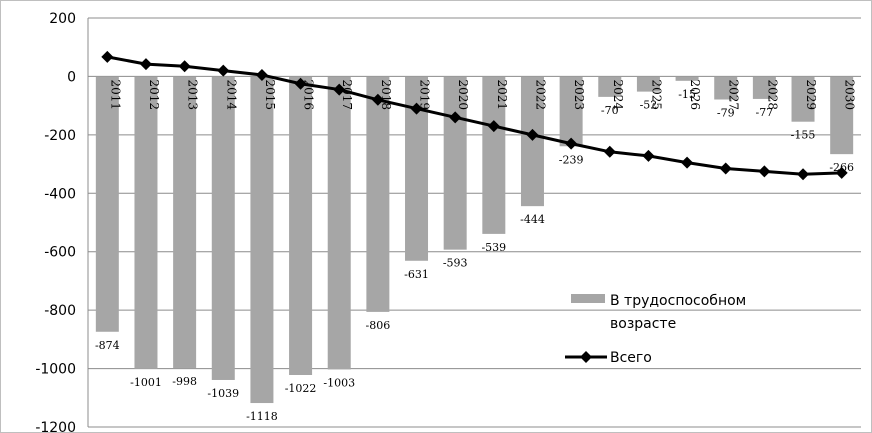 This screenshot has width=872, height=433. What do you see at coordinates (586, 357) in the screenshot?
I see `legend-line-marker` at bounding box center [586, 357].